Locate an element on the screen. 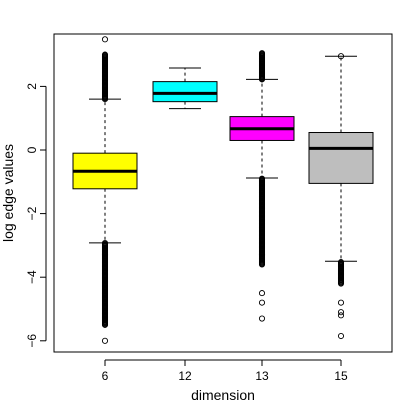 This screenshot has width=407, height=407. x-tick-label: 6 is located at coordinates (105, 376).